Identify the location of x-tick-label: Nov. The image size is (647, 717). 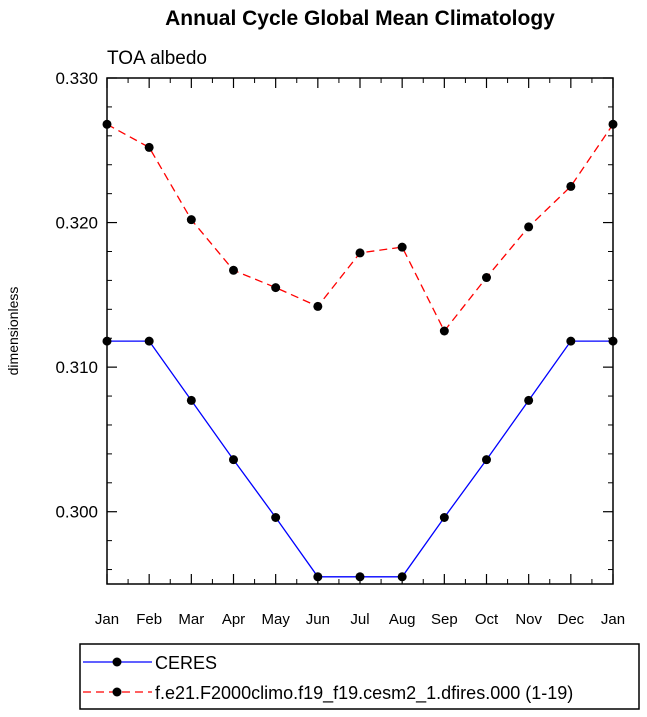
(528, 619).